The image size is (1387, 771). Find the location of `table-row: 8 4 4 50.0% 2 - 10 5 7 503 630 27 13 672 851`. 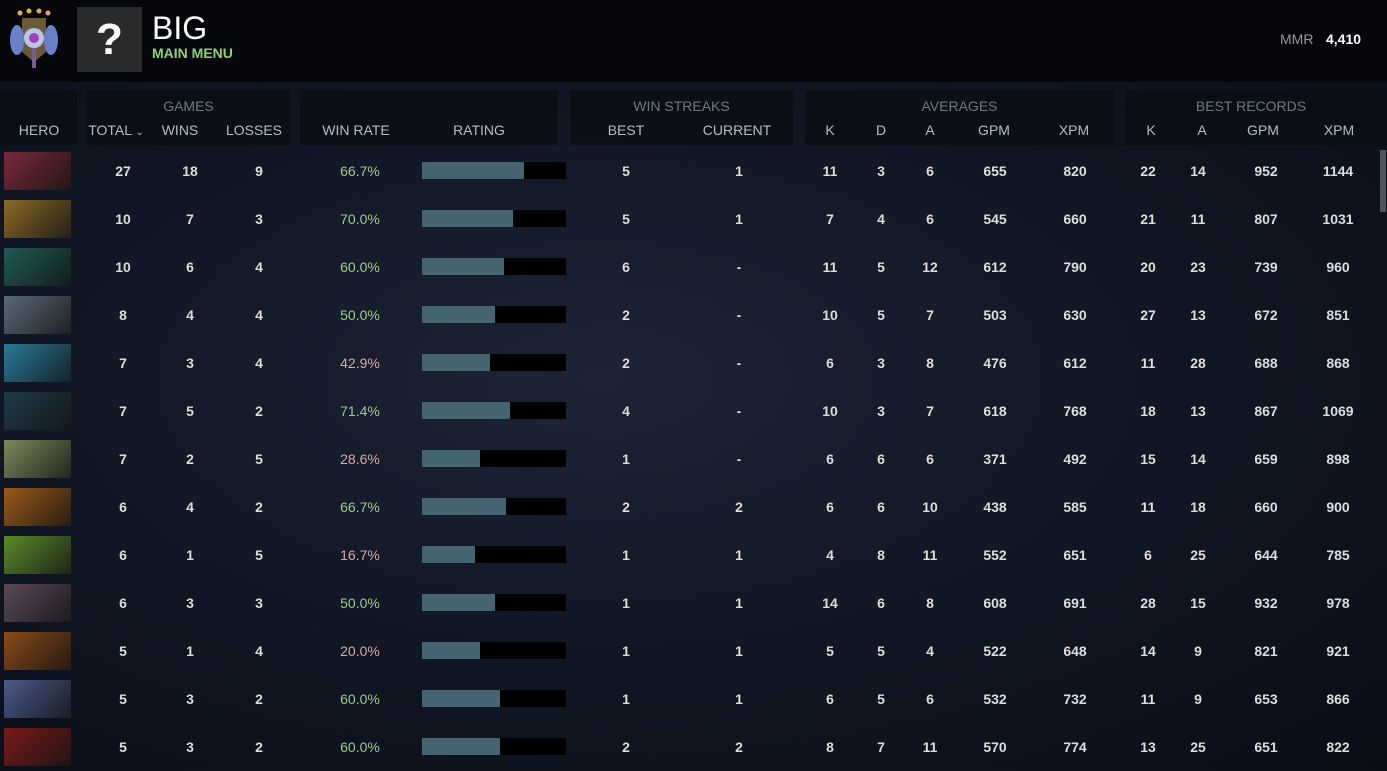

table-row: 8 4 4 50.0% 2 - 10 5 7 503 630 27 13 672 851 is located at coordinates (689, 315).